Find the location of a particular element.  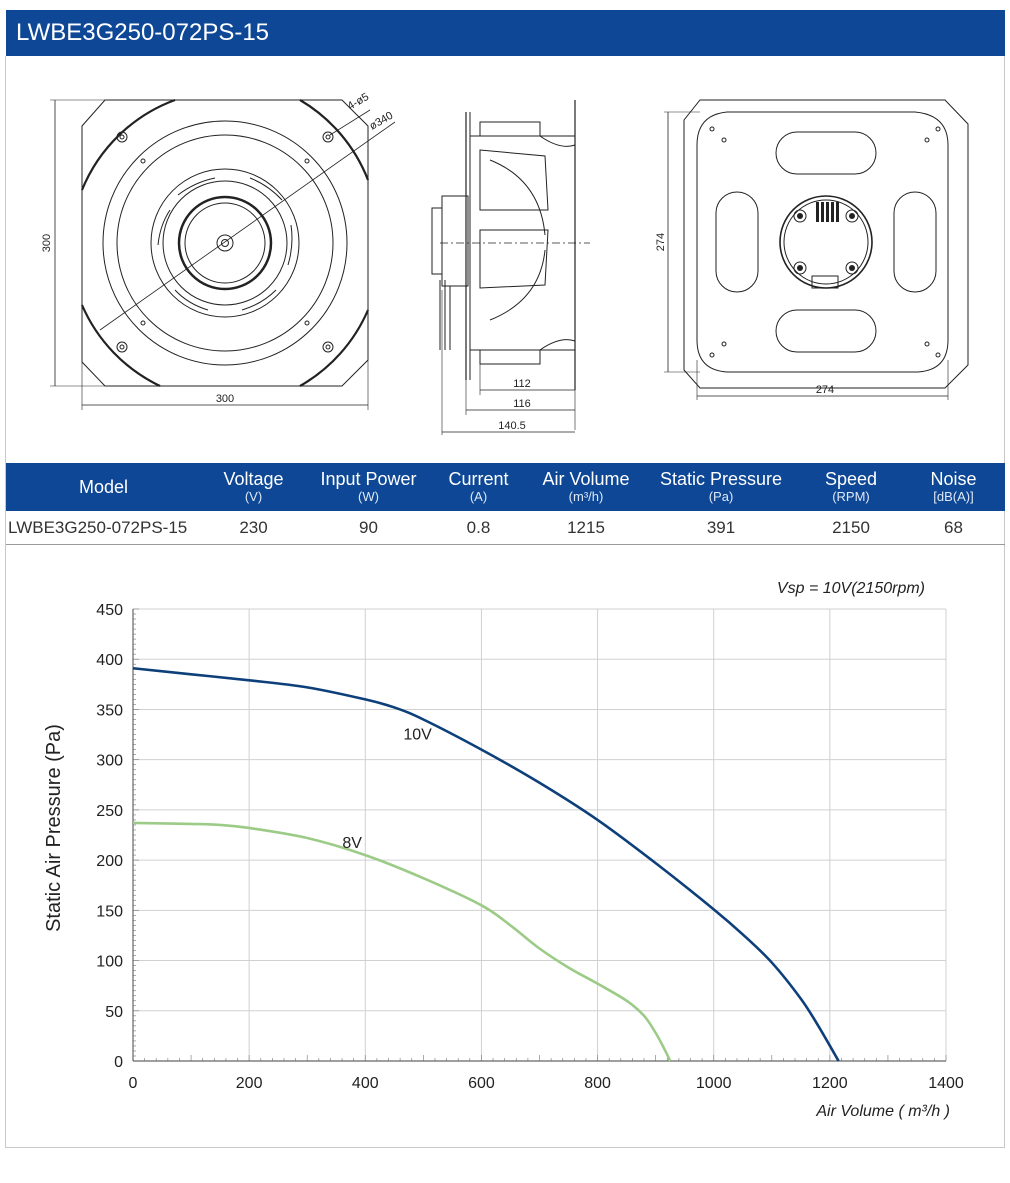

y-tick-label: 250 is located at coordinates (109, 811).